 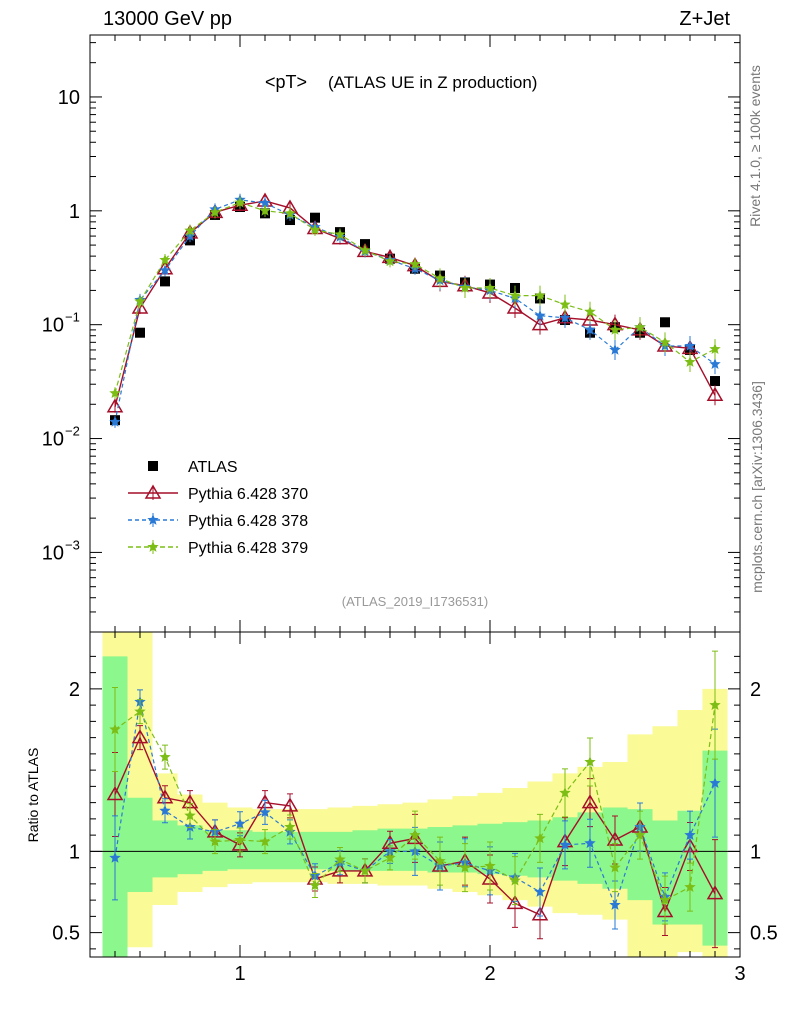 I want to click on ratio-y-tick-label: 2, so click(x=74, y=690).